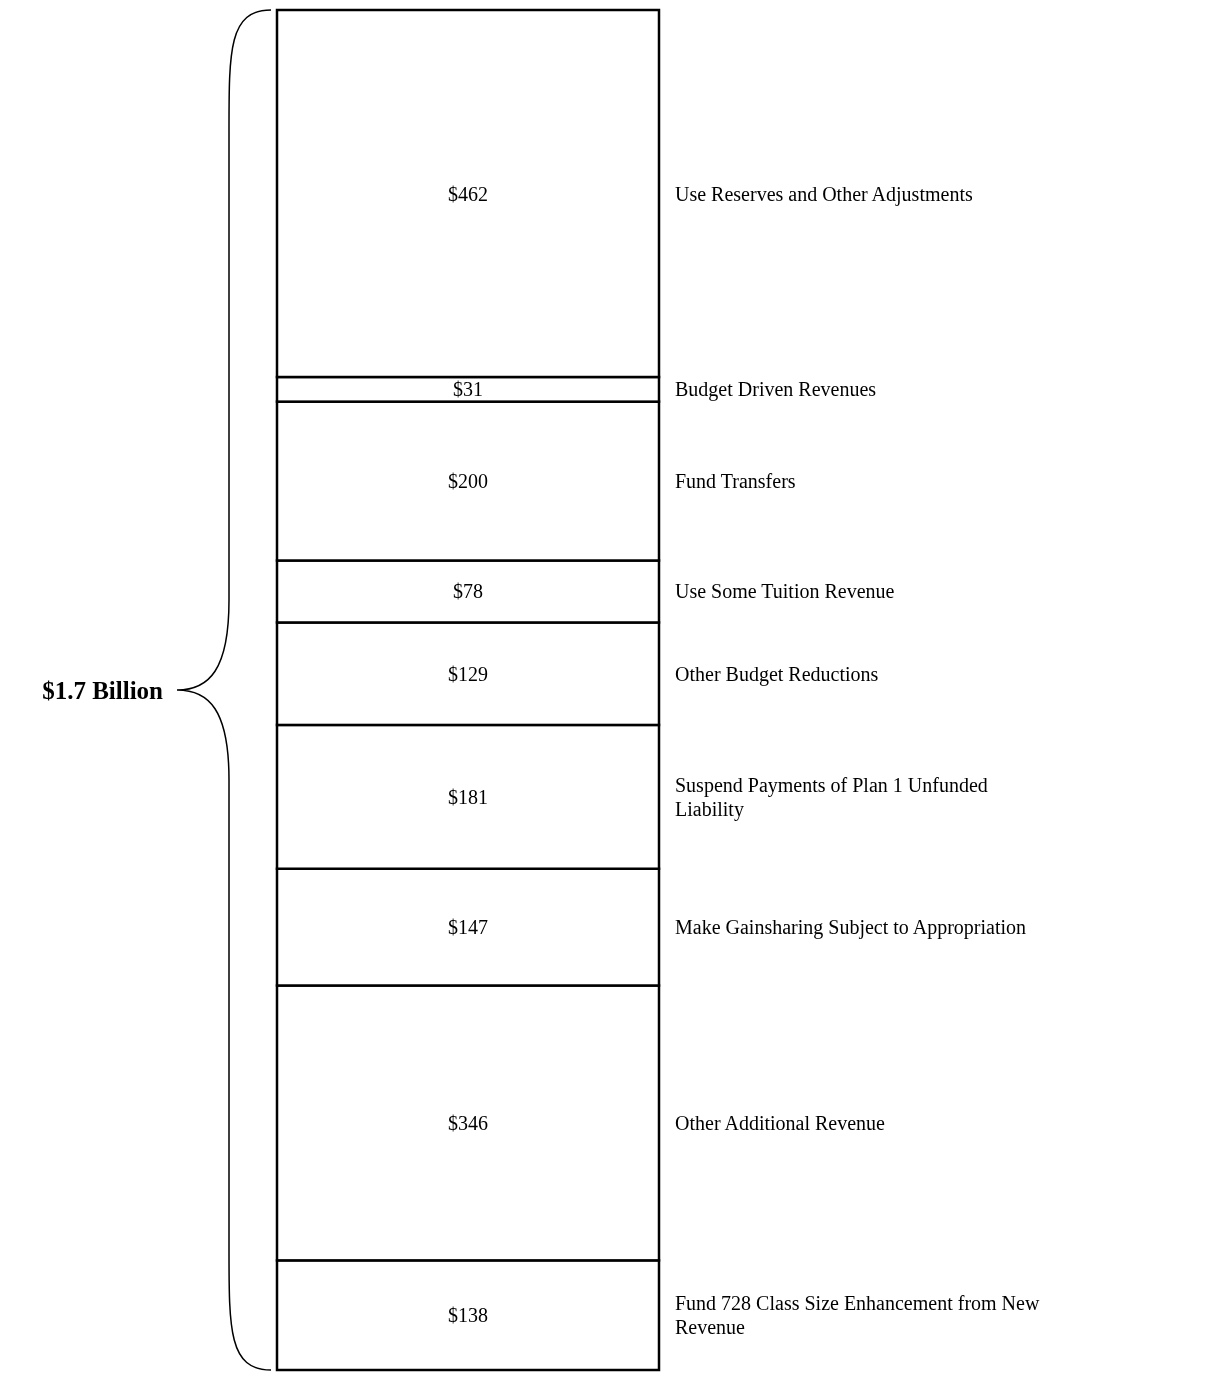  What do you see at coordinates (468, 1122) in the screenshot?
I see `data-label: $346` at bounding box center [468, 1122].